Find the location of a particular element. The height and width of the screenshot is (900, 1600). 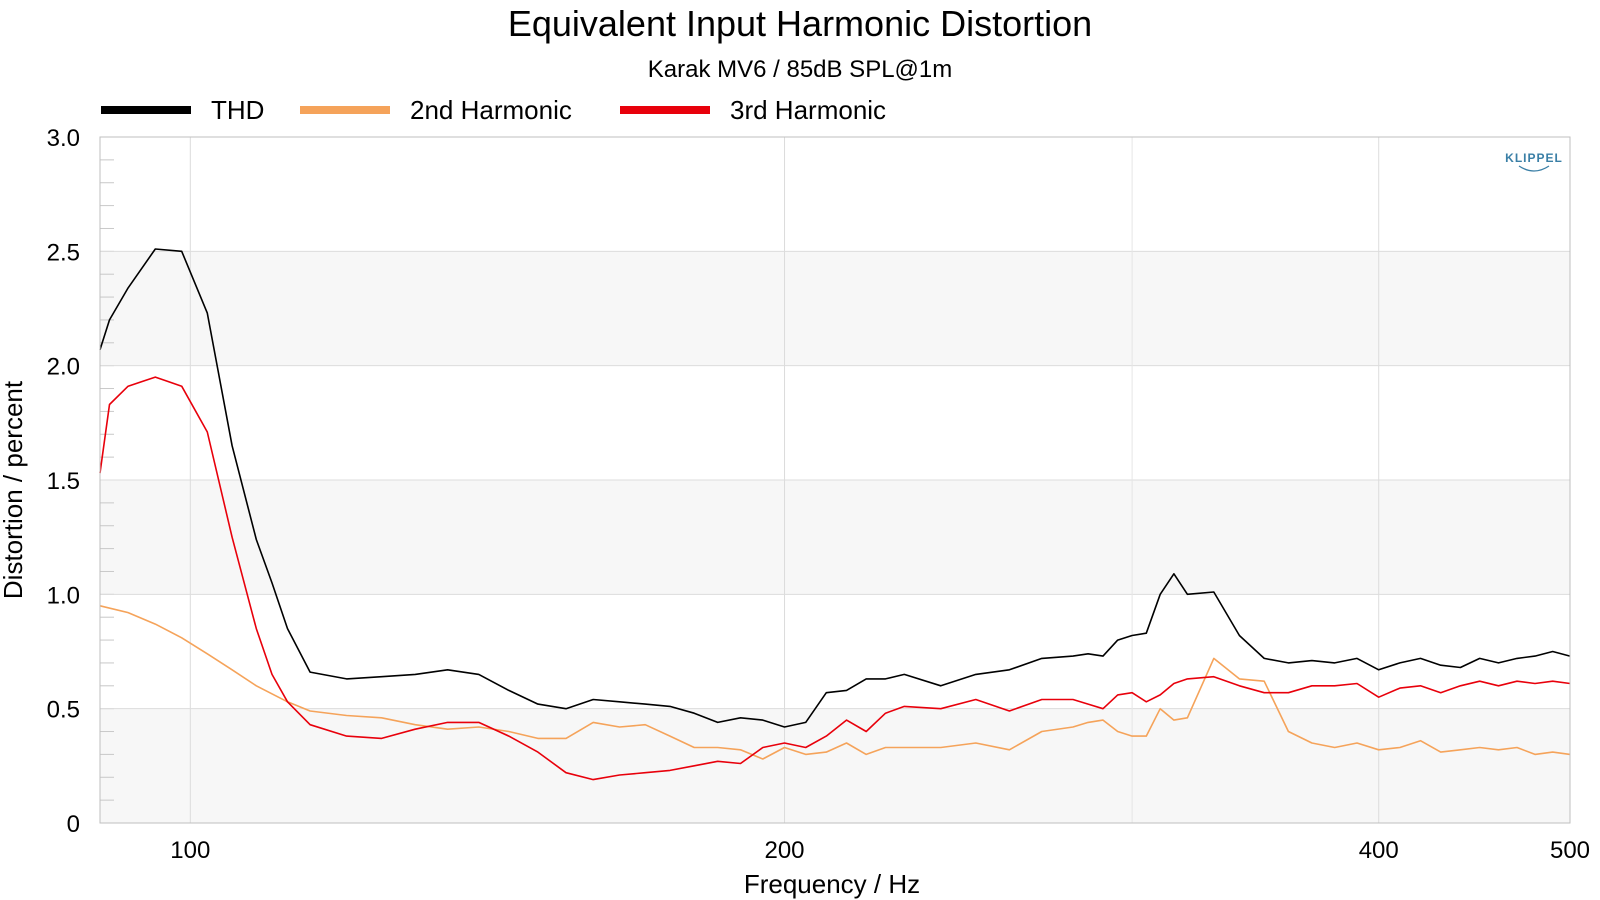

x-axis-label: Frequency / Hz is located at coordinates (832, 884).